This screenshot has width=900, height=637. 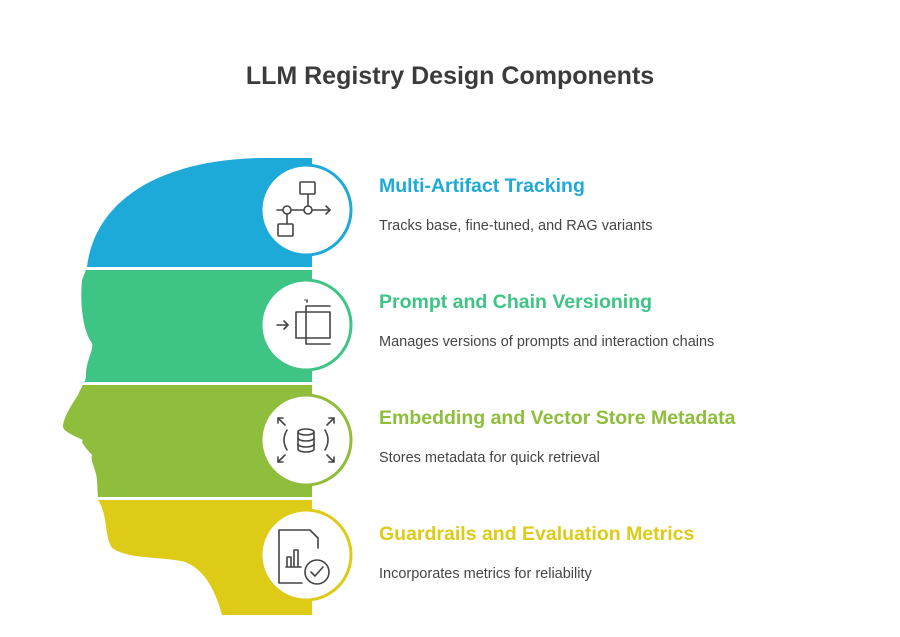 I want to click on report-check-icon, so click(x=304, y=557).